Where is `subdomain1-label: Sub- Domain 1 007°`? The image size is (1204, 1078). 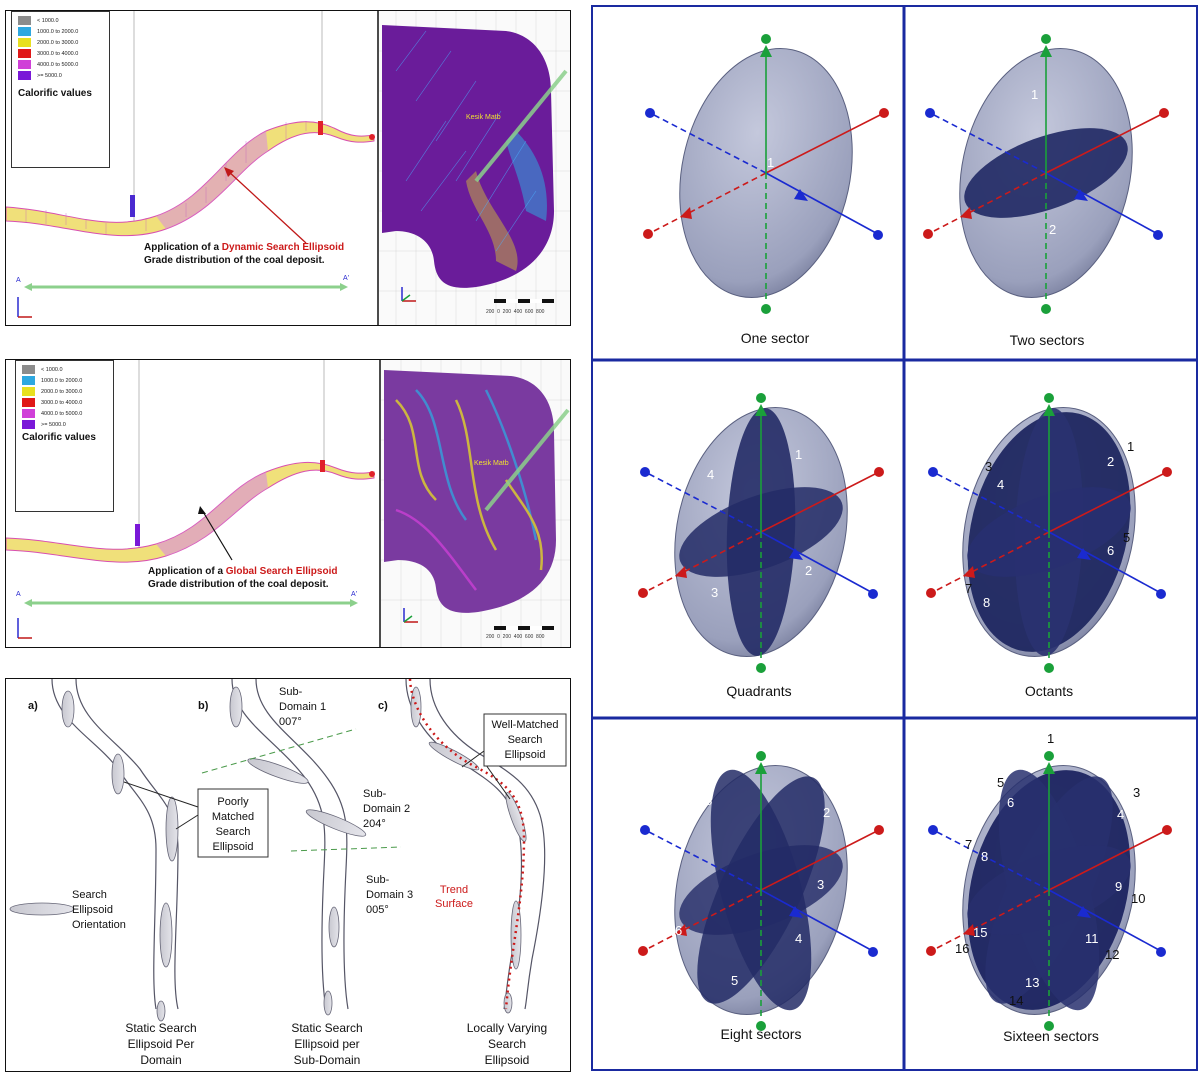
subdomain1-label: Sub- Domain 1 007° is located at coordinates (303, 707).